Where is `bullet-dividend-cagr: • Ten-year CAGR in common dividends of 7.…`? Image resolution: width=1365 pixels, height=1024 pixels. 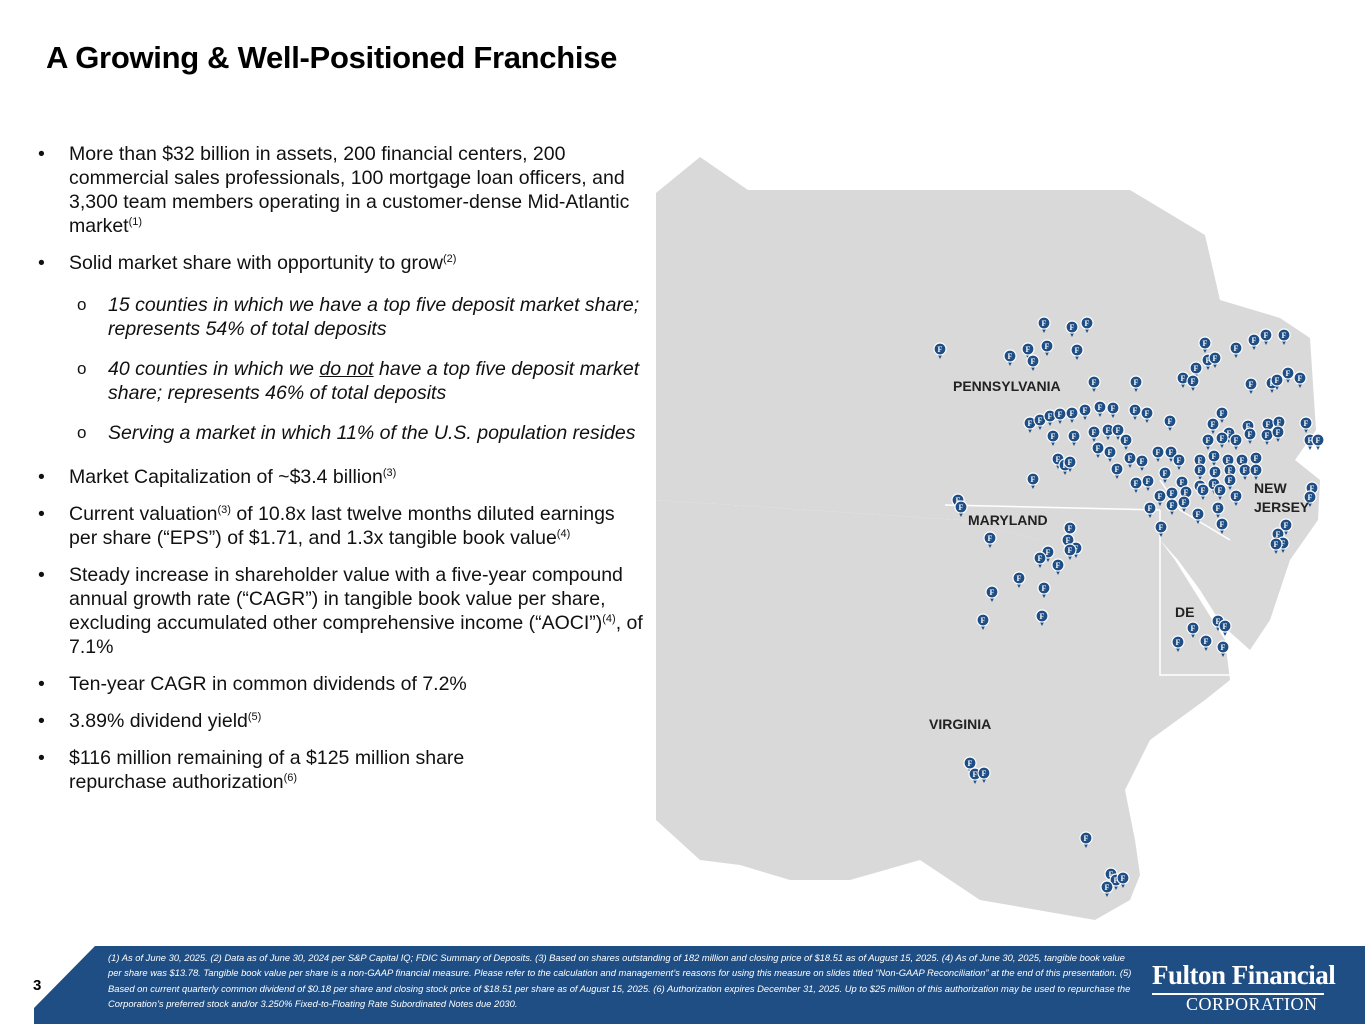
bullet-dividend-cagr: • Ten-year CAGR in common dividends of 7.… is located at coordinates (252, 684).